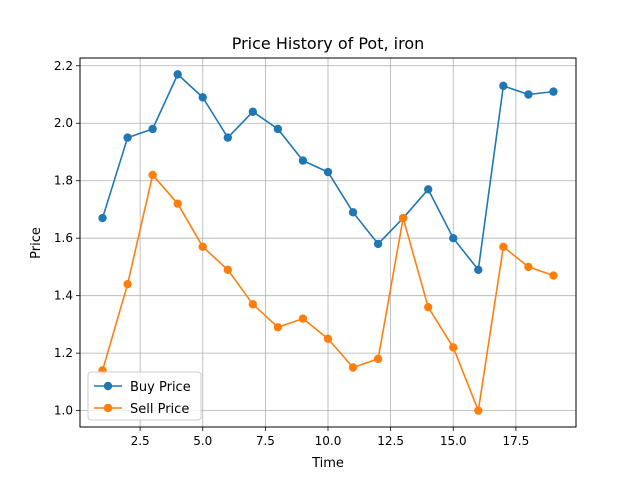 The width and height of the screenshot is (640, 480). I want to click on chart-title: Price History of Pot, iron, so click(328, 43).